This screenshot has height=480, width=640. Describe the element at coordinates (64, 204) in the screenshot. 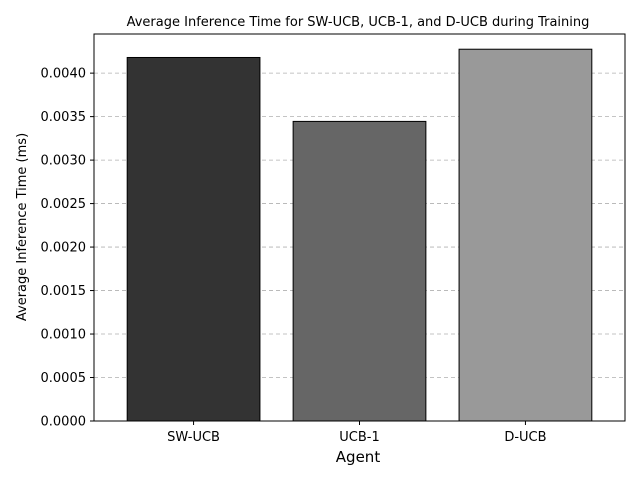

I see `y-tick-label: 0.0025` at that location.